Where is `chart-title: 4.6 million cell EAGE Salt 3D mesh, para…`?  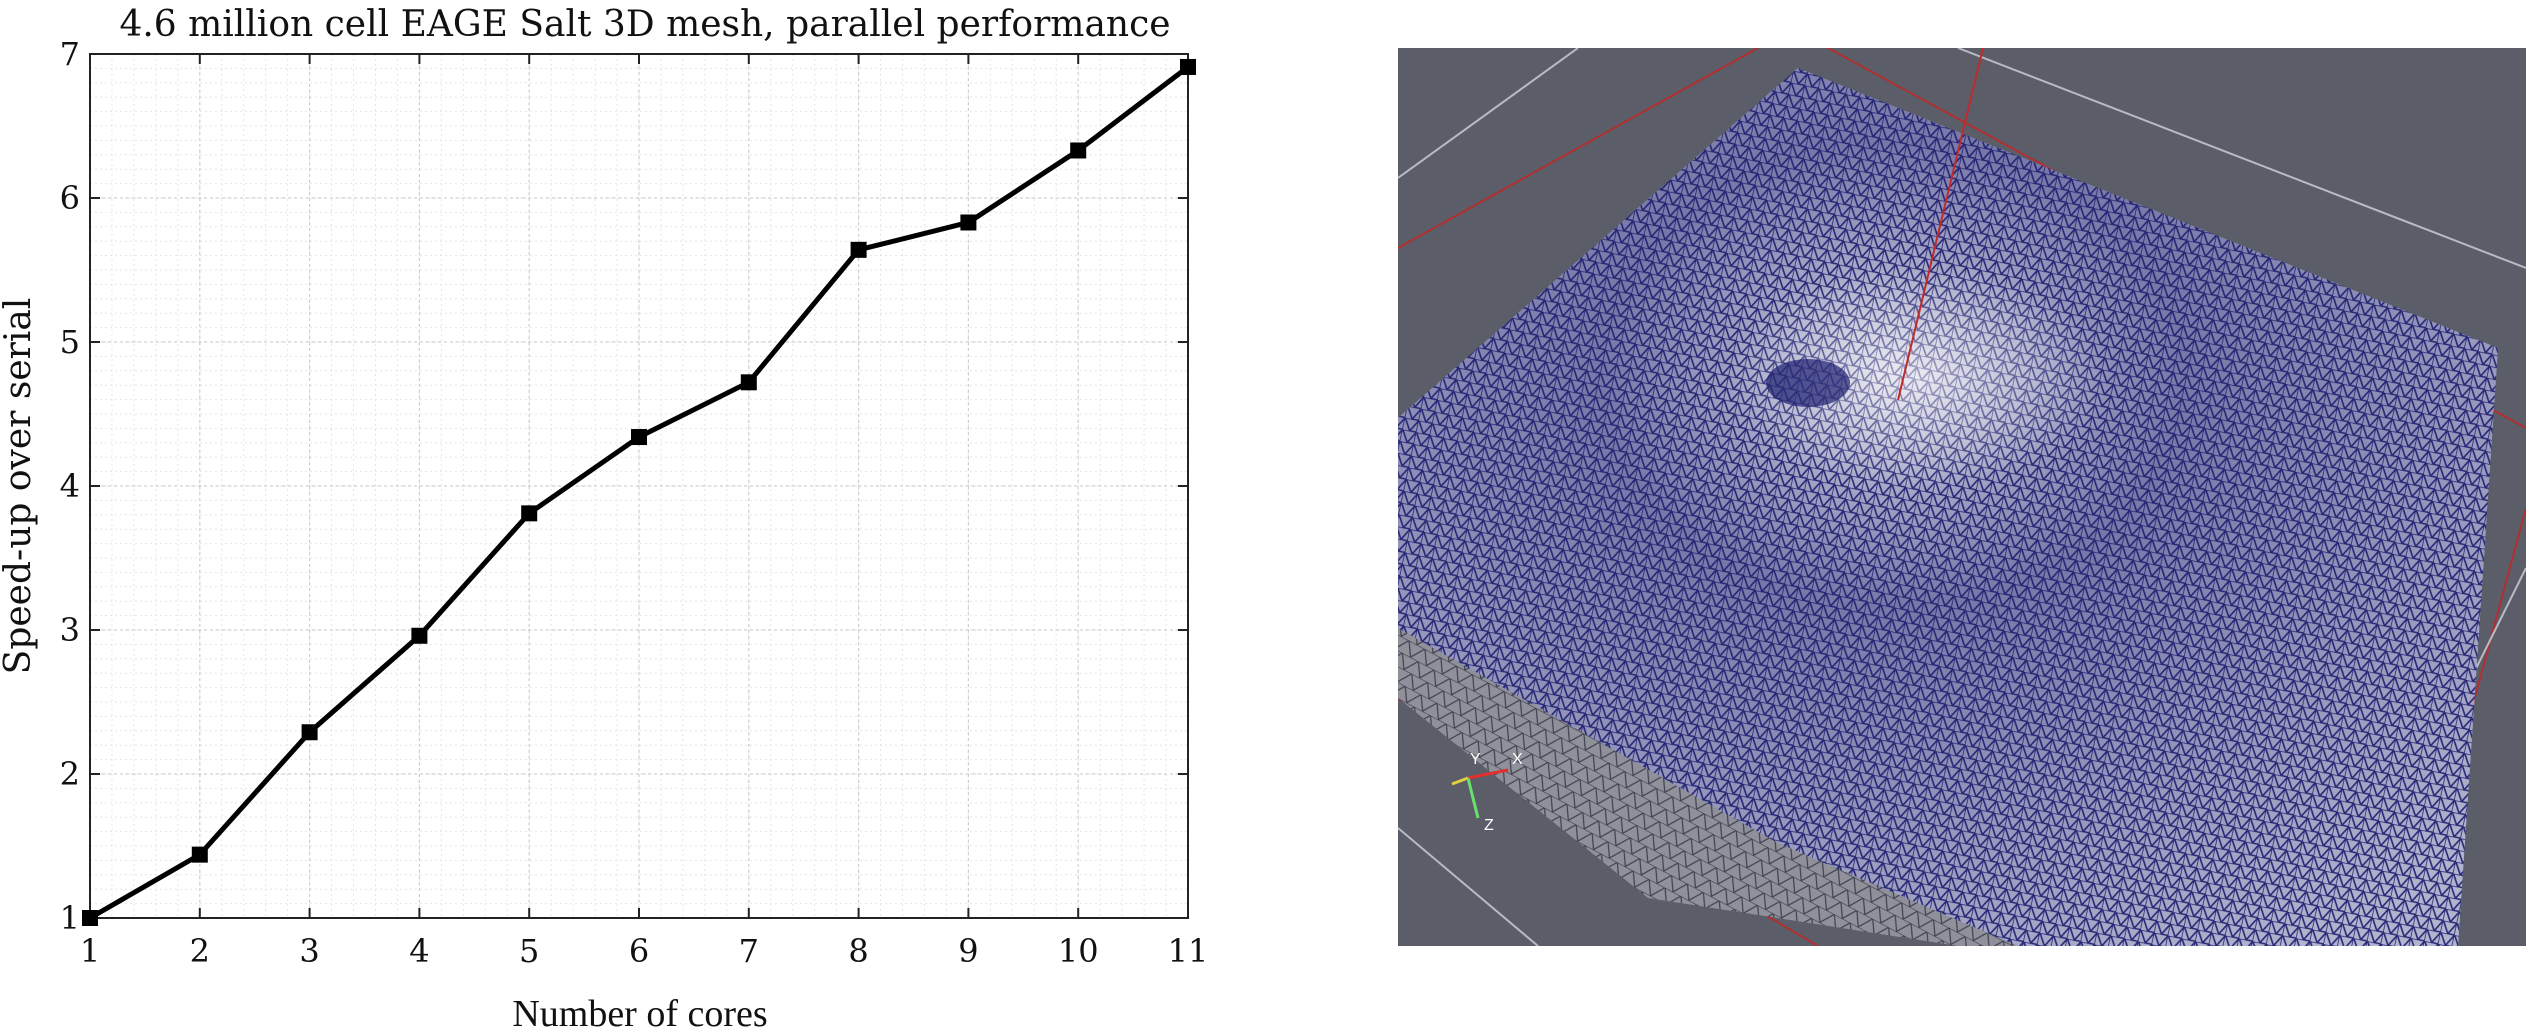
chart-title: 4.6 million cell EAGE Salt 3D mesh, para… is located at coordinates (644, 24).